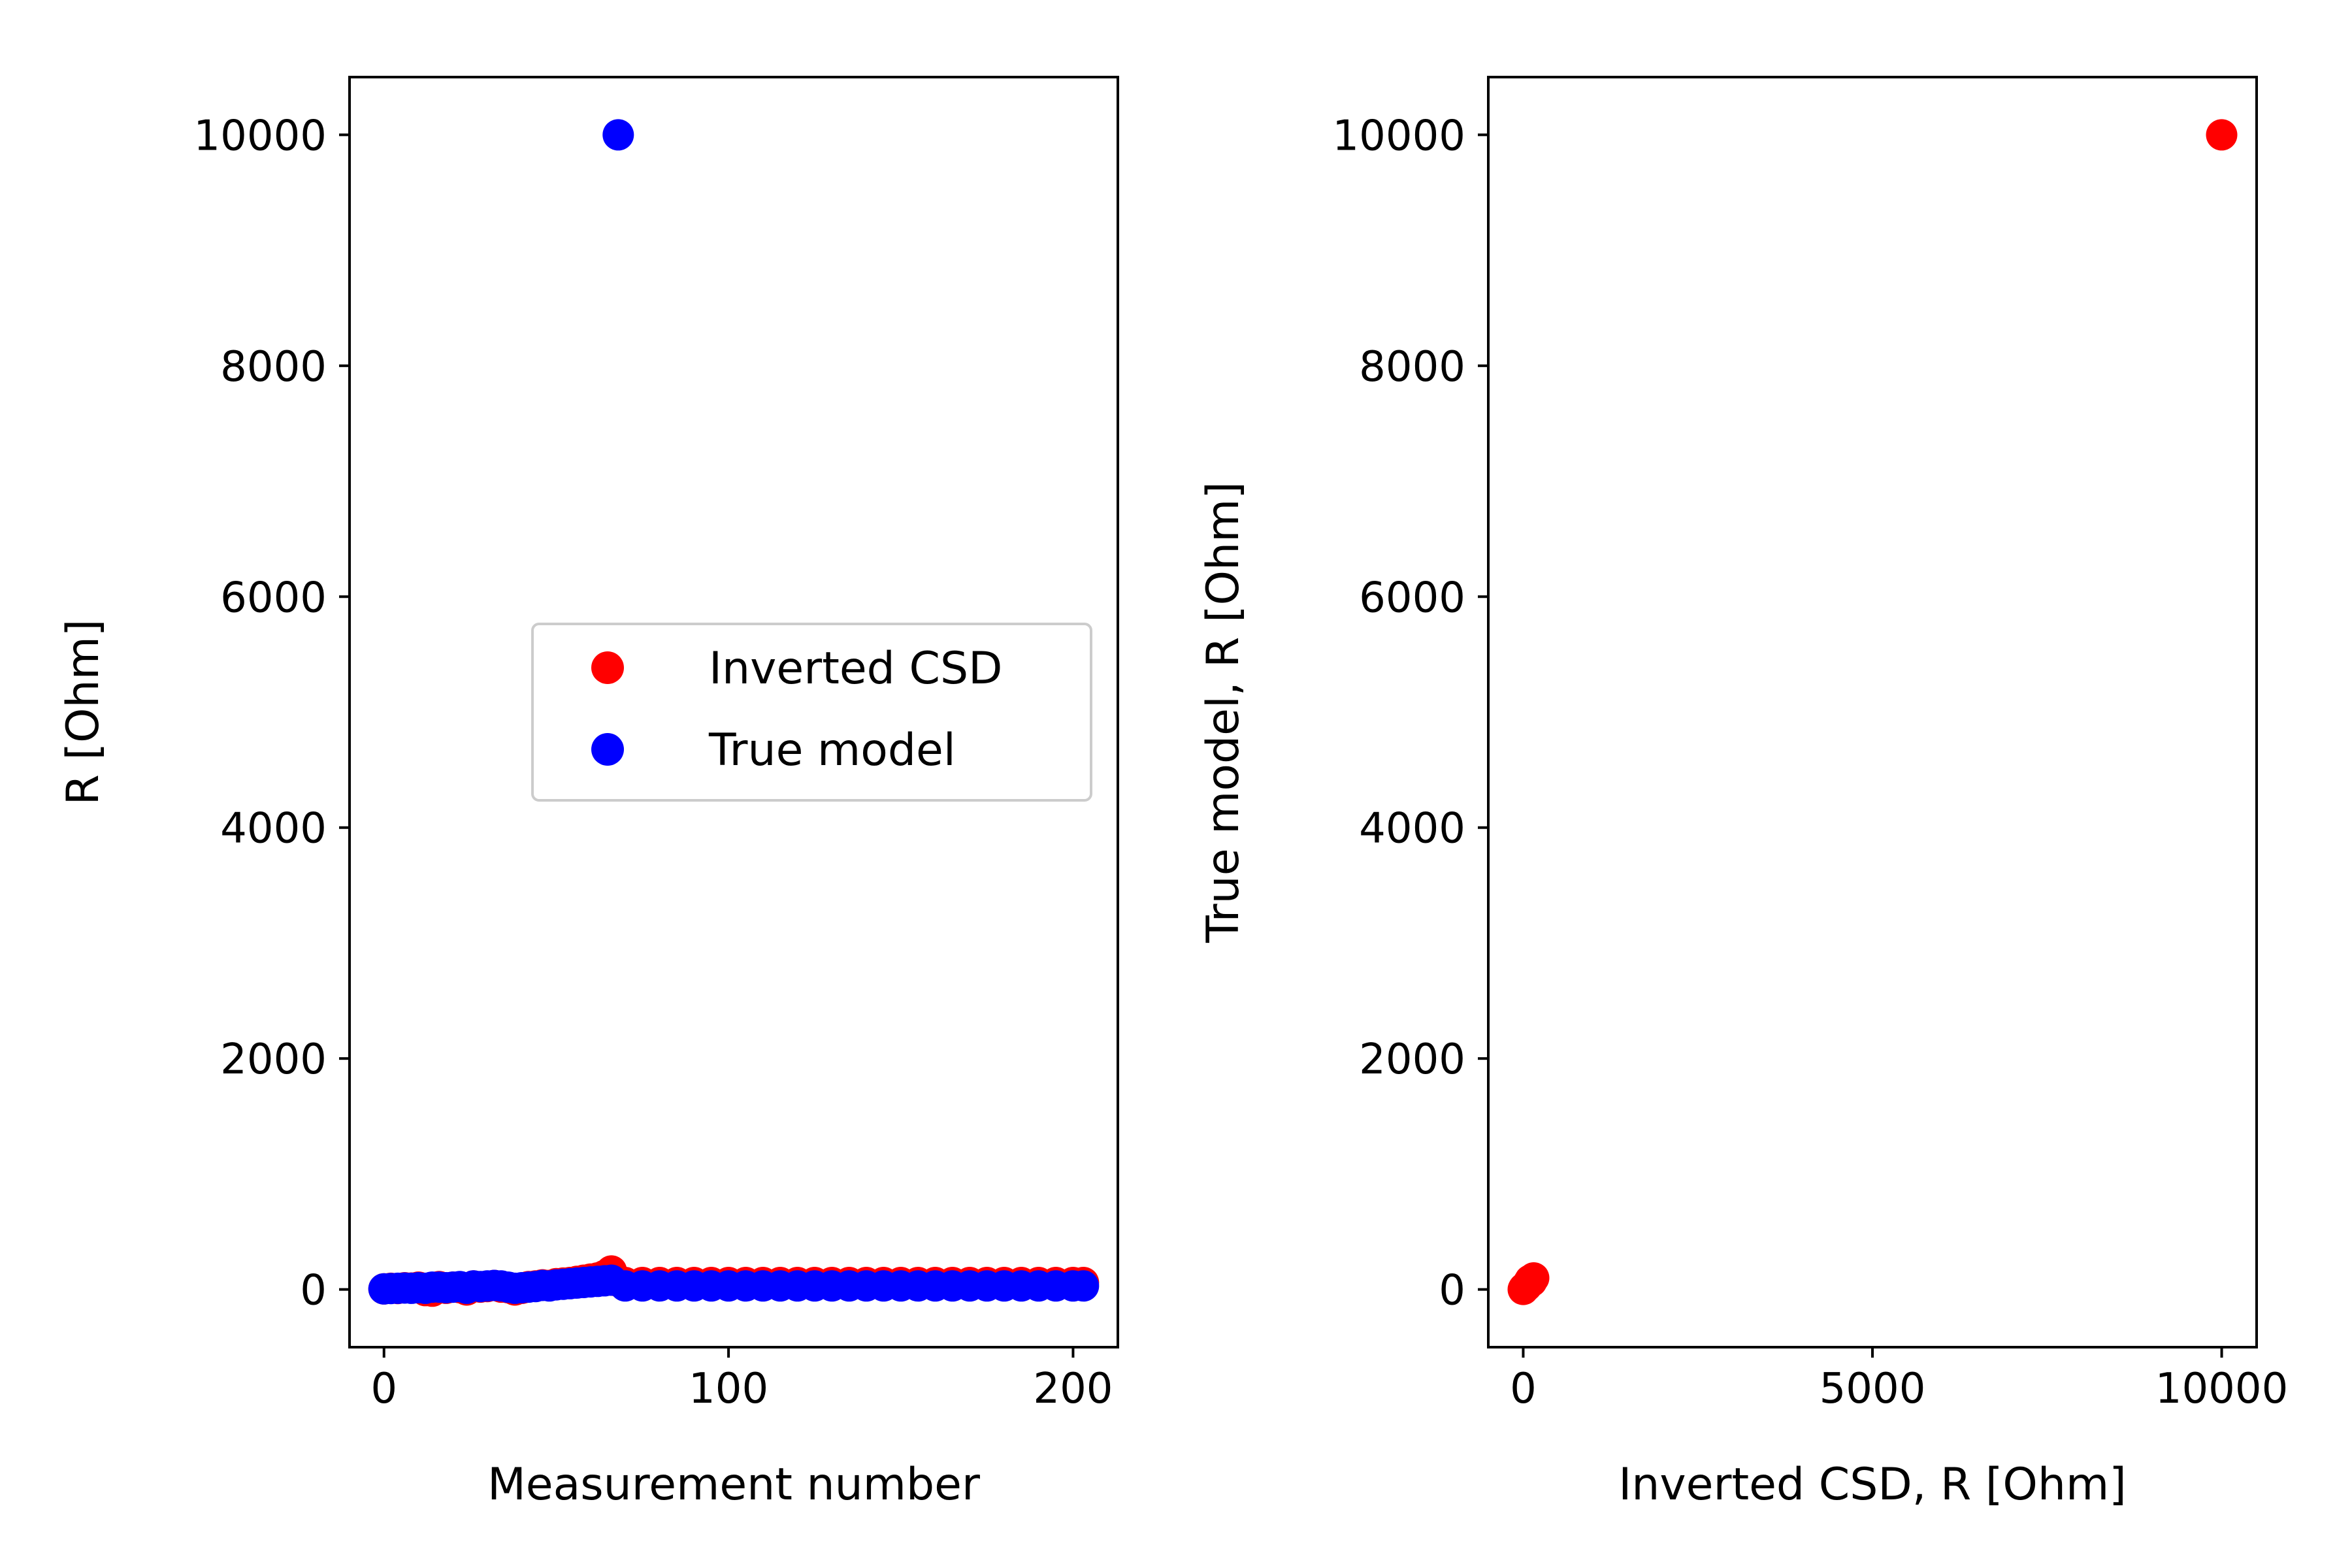  I want to click on left-y-tick-label-2: 4000, so click(273, 829).